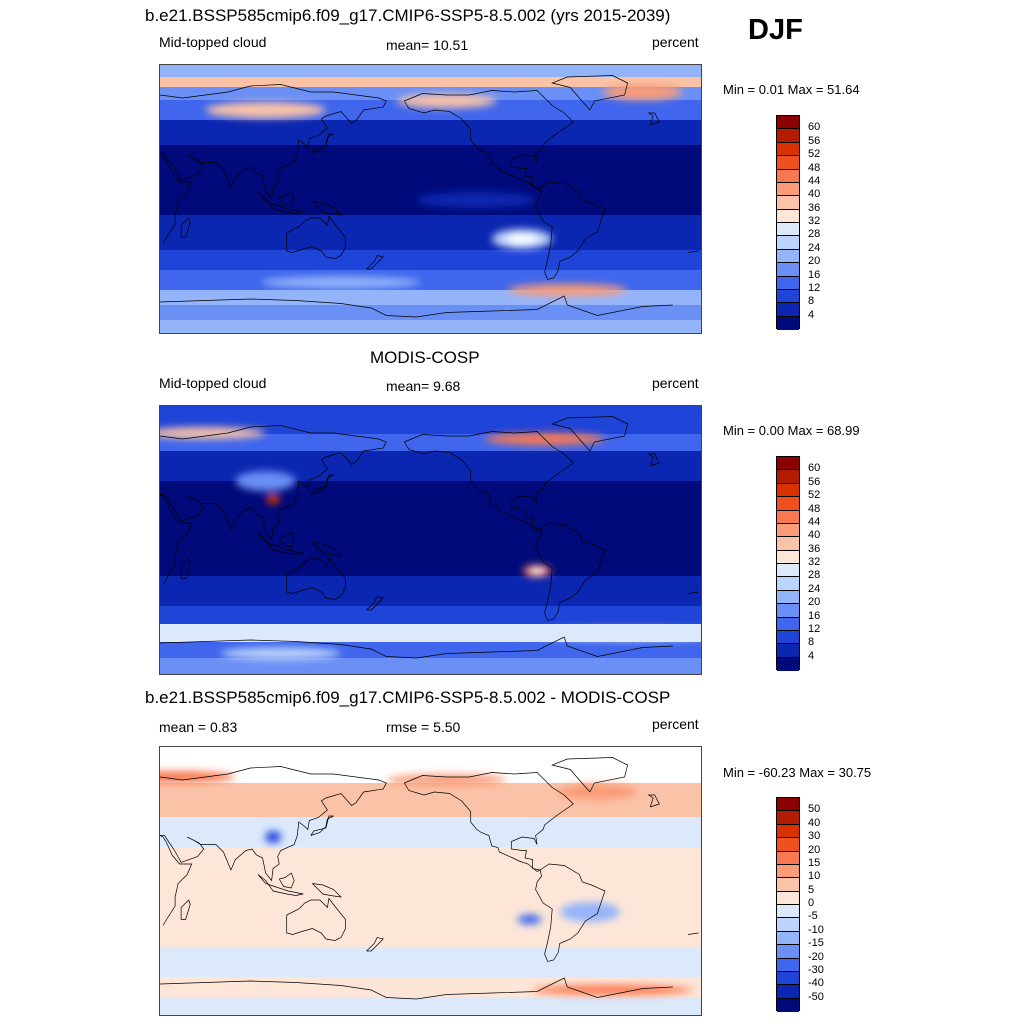 This screenshot has height=1024, width=1024. What do you see at coordinates (814, 628) in the screenshot?
I see `colorbar-tick-label: 12` at bounding box center [814, 628].